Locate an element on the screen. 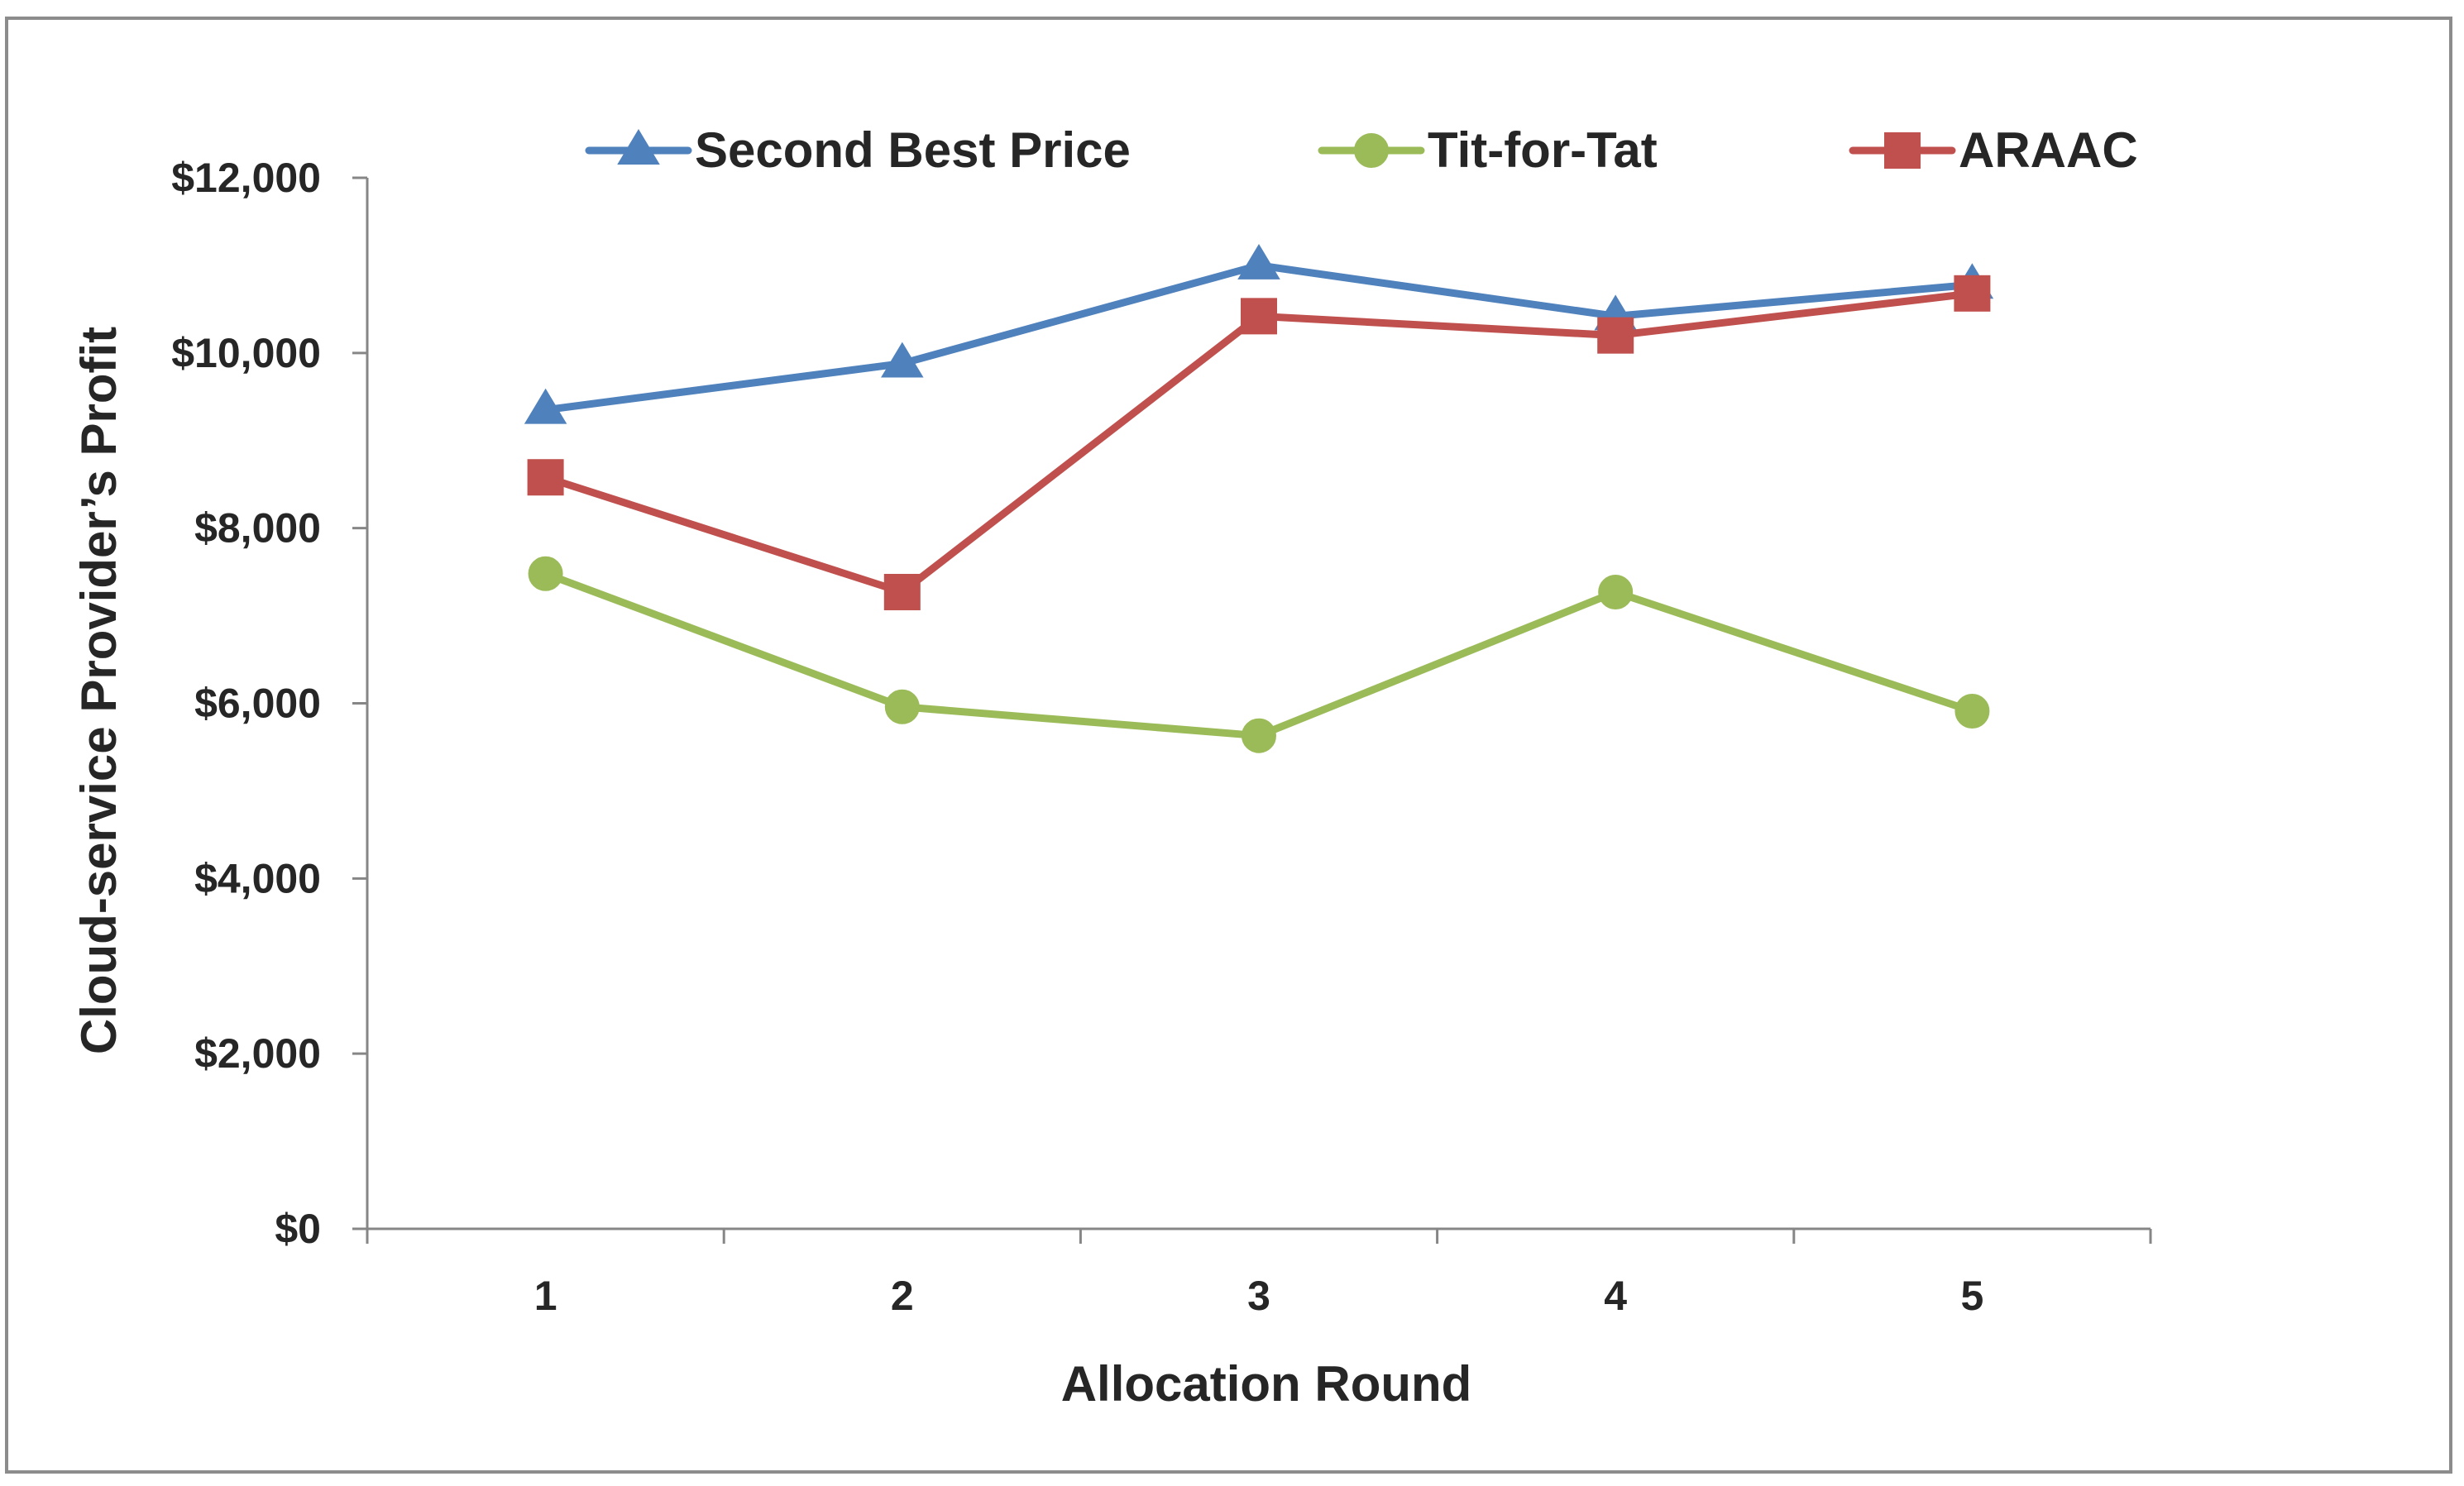 This screenshot has height=1486, width=2464. x-axis: 1 2 3 4 5 is located at coordinates (1259, 1273).